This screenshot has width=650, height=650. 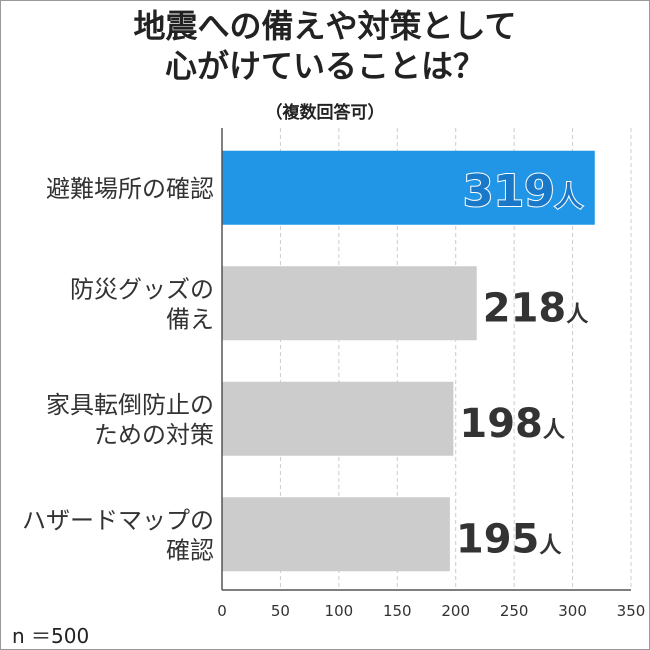 What do you see at coordinates (222, 611) in the screenshot?
I see `x-tick-label-0: 0` at bounding box center [222, 611].